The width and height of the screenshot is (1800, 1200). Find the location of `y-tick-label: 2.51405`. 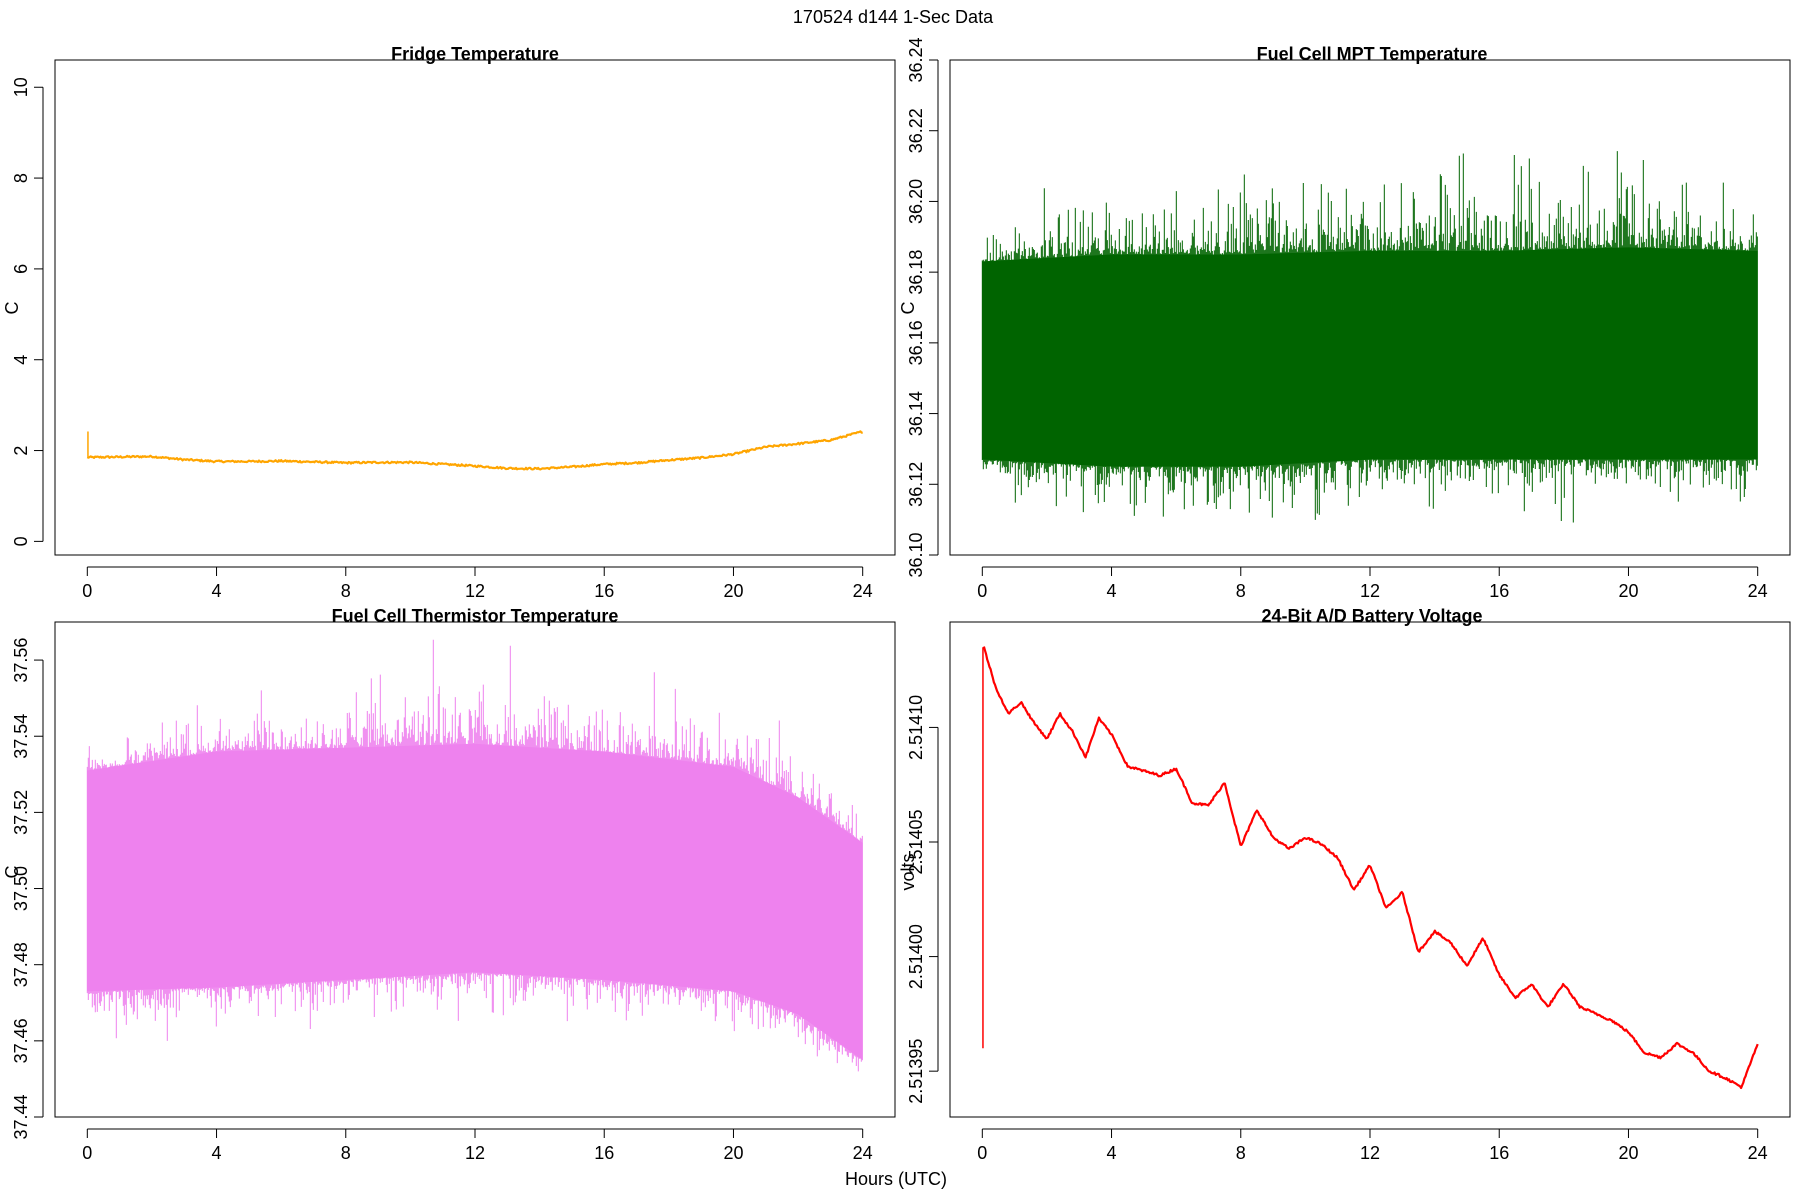

y-tick-label: 2.51405 is located at coordinates (916, 841).